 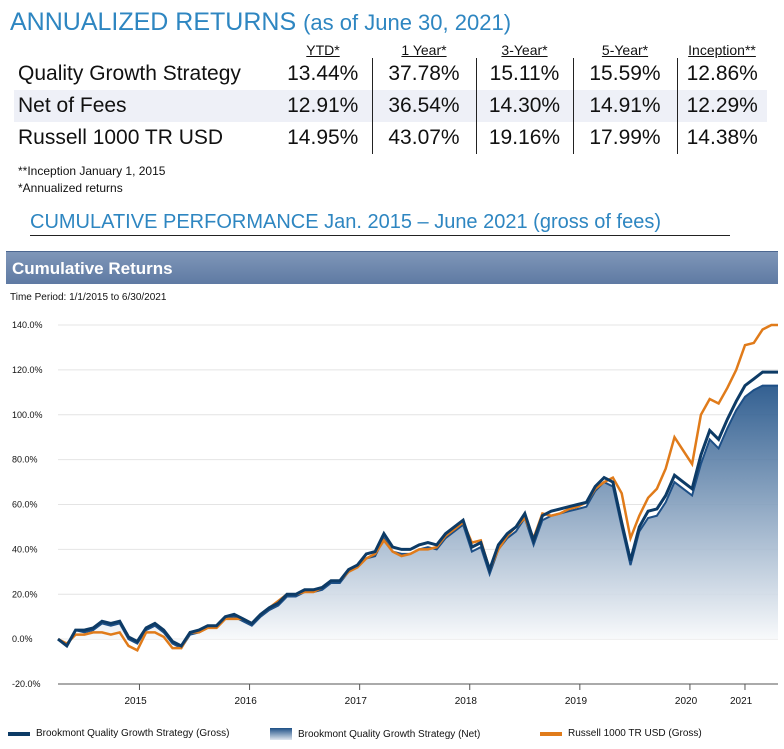 I want to click on cell-value: 13.44%, so click(x=323, y=73).